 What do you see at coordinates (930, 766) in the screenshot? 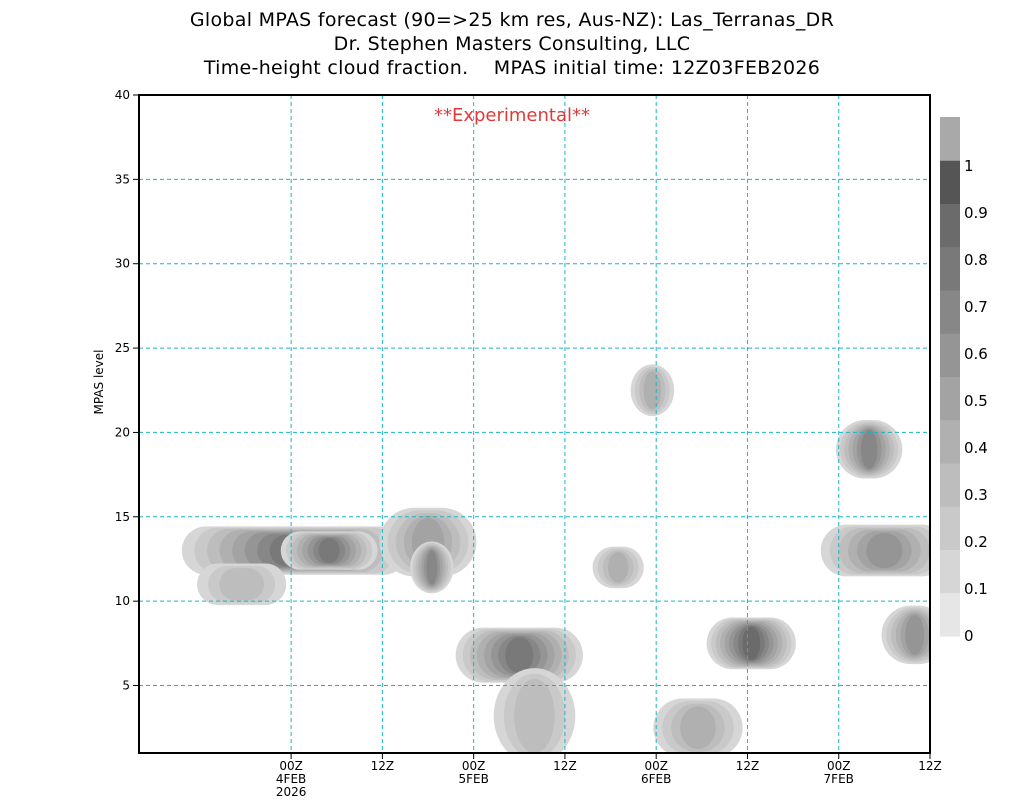
I see `x-tick-label-7-0: 12Z` at bounding box center [930, 766].